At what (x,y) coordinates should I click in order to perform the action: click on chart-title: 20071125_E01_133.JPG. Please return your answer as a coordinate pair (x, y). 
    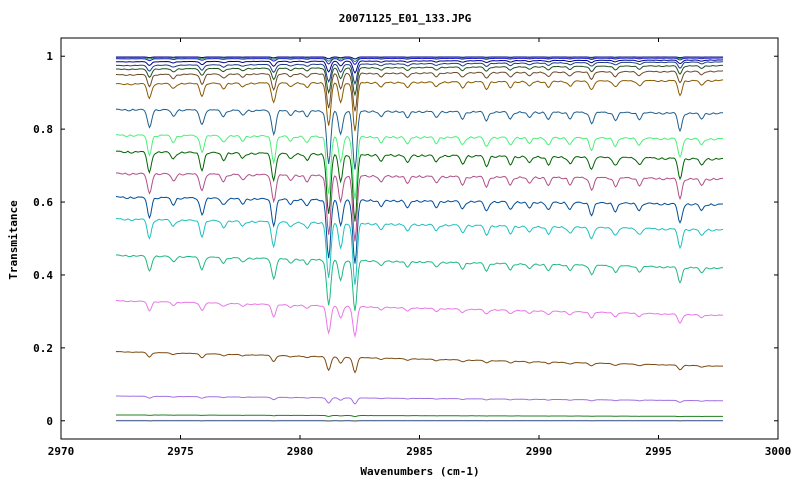
    Looking at the image, I should click on (405, 18).